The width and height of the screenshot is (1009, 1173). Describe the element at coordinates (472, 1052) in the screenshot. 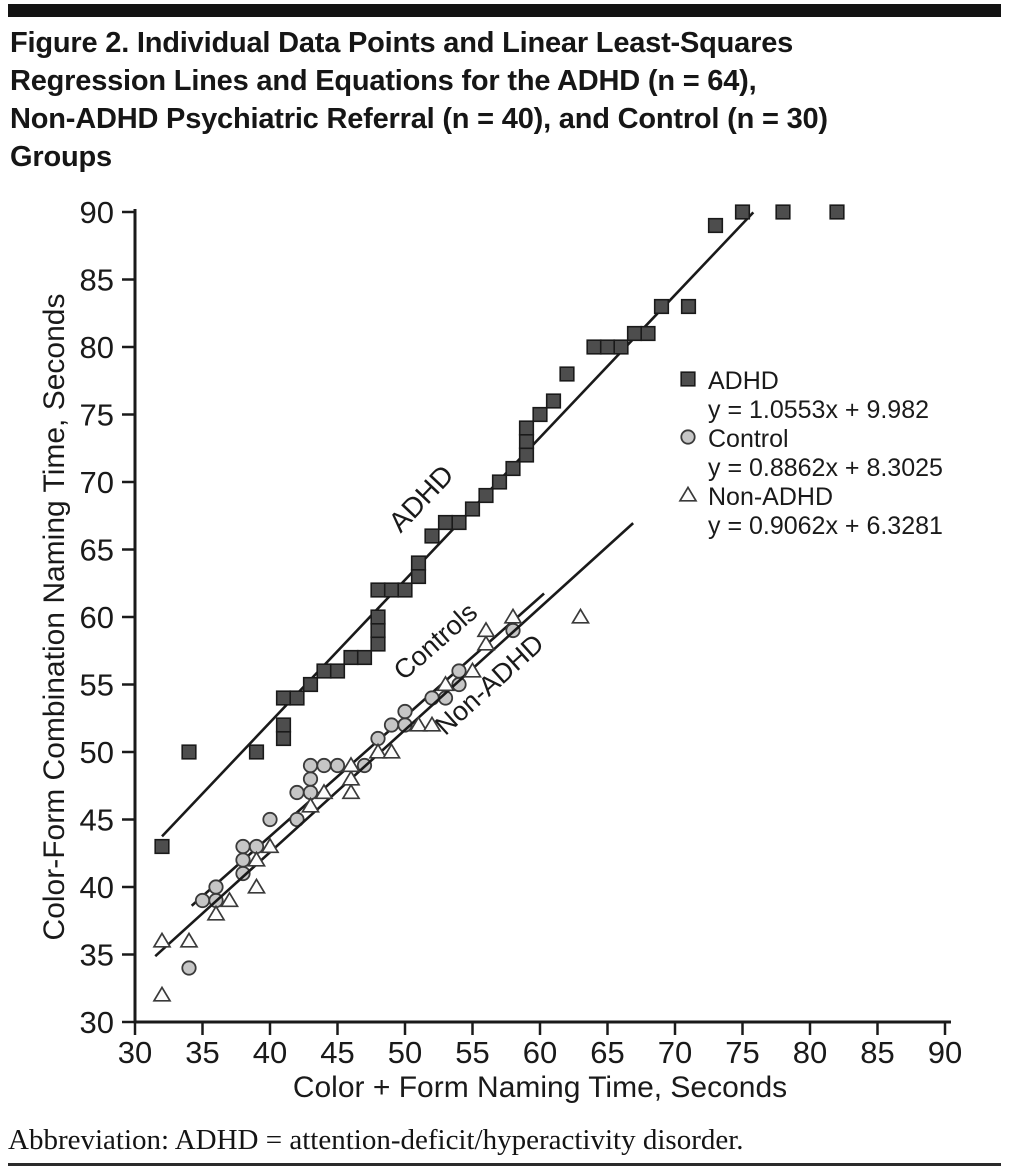

I see `x-tick-label: 55` at that location.